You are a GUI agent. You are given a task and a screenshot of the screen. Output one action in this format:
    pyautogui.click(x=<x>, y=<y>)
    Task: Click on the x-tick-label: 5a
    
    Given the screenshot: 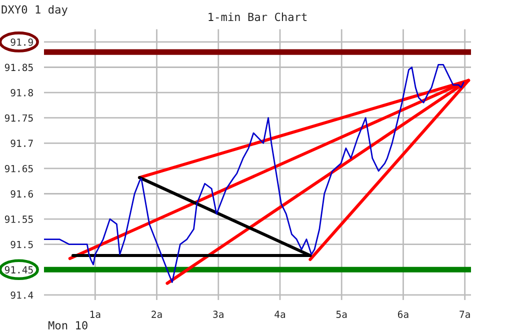 What is the action you would take?
    pyautogui.click(x=341, y=314)
    